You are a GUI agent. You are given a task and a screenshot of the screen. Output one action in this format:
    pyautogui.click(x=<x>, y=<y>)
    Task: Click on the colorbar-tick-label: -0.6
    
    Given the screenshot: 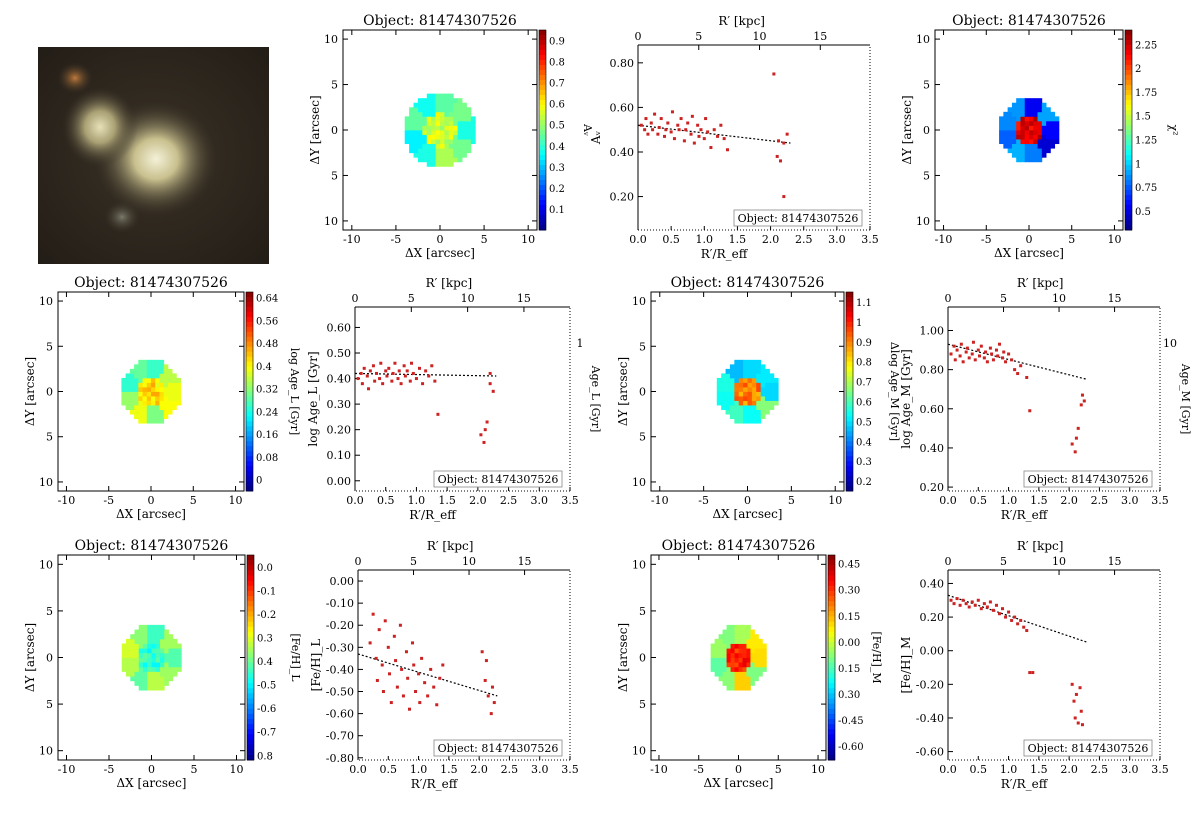 What is the action you would take?
    pyautogui.click(x=266, y=709)
    